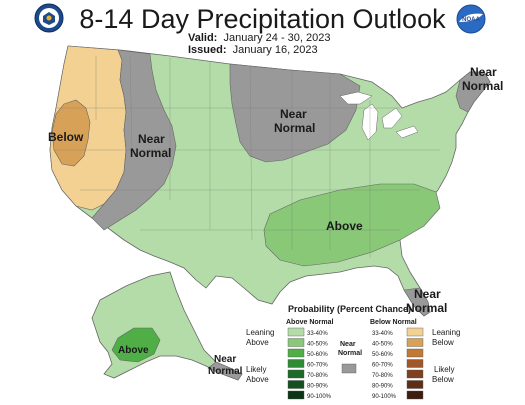  I want to click on label-near-normal-ne-2: Normal, so click(482, 86).